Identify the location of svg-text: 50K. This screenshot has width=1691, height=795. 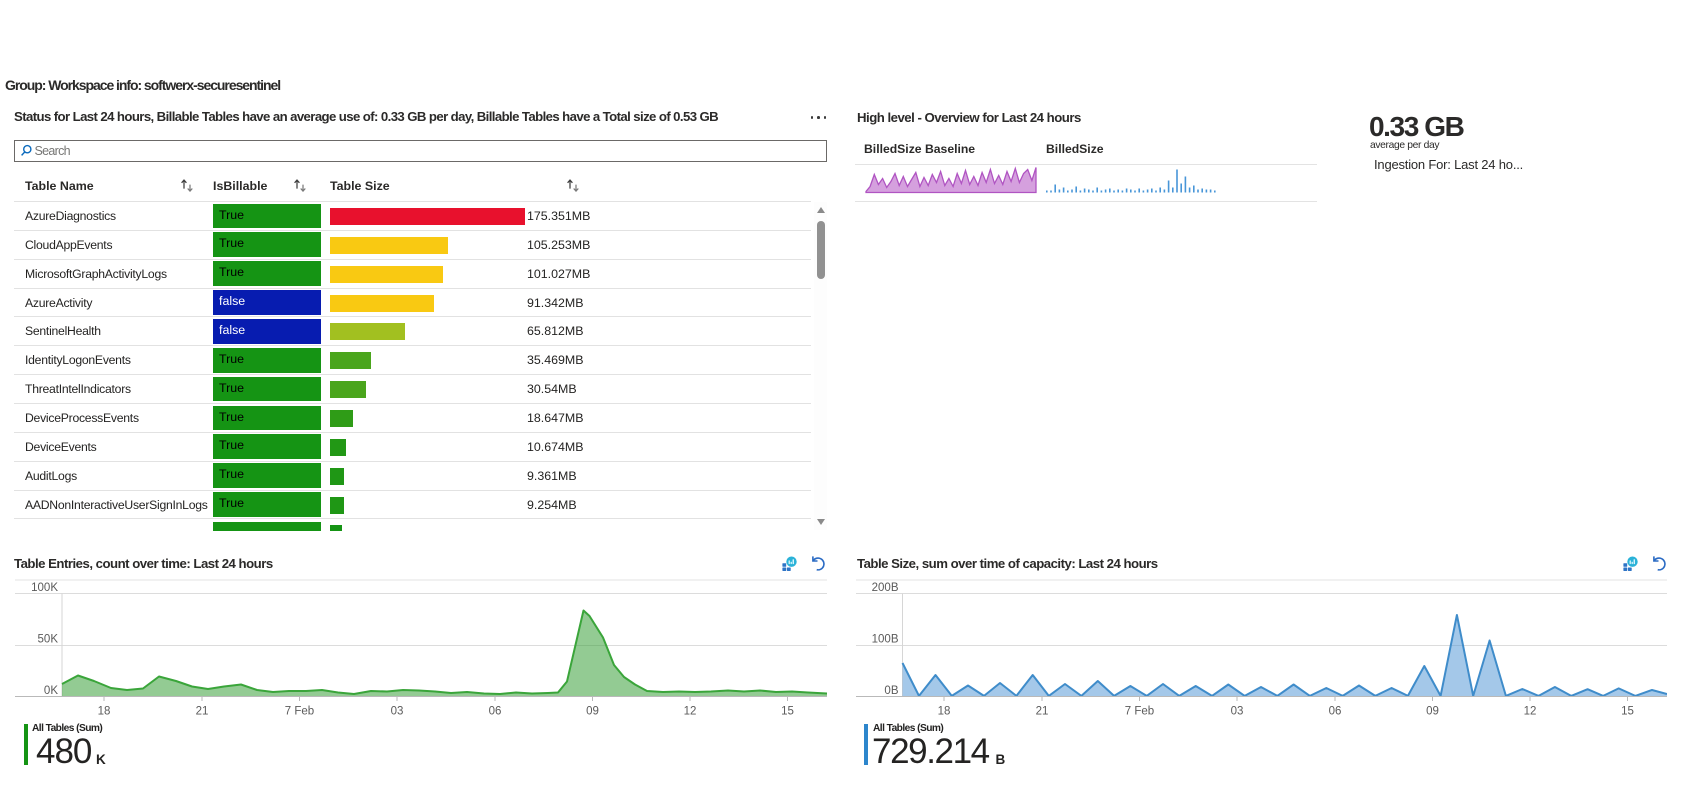
(48, 640).